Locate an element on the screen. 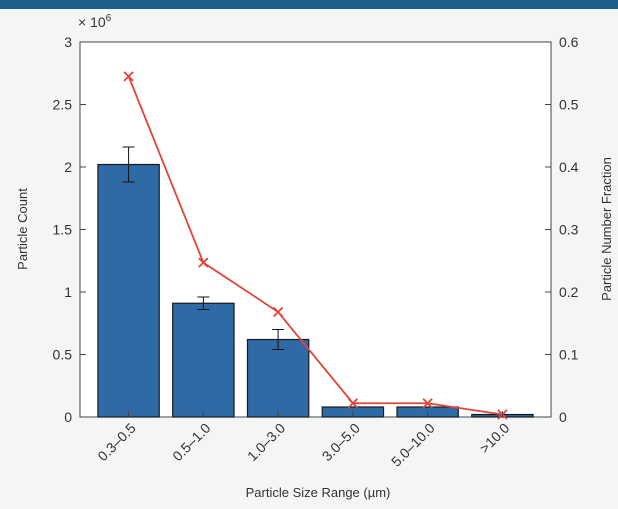  right-tick-label: 0.4 is located at coordinates (569, 167).